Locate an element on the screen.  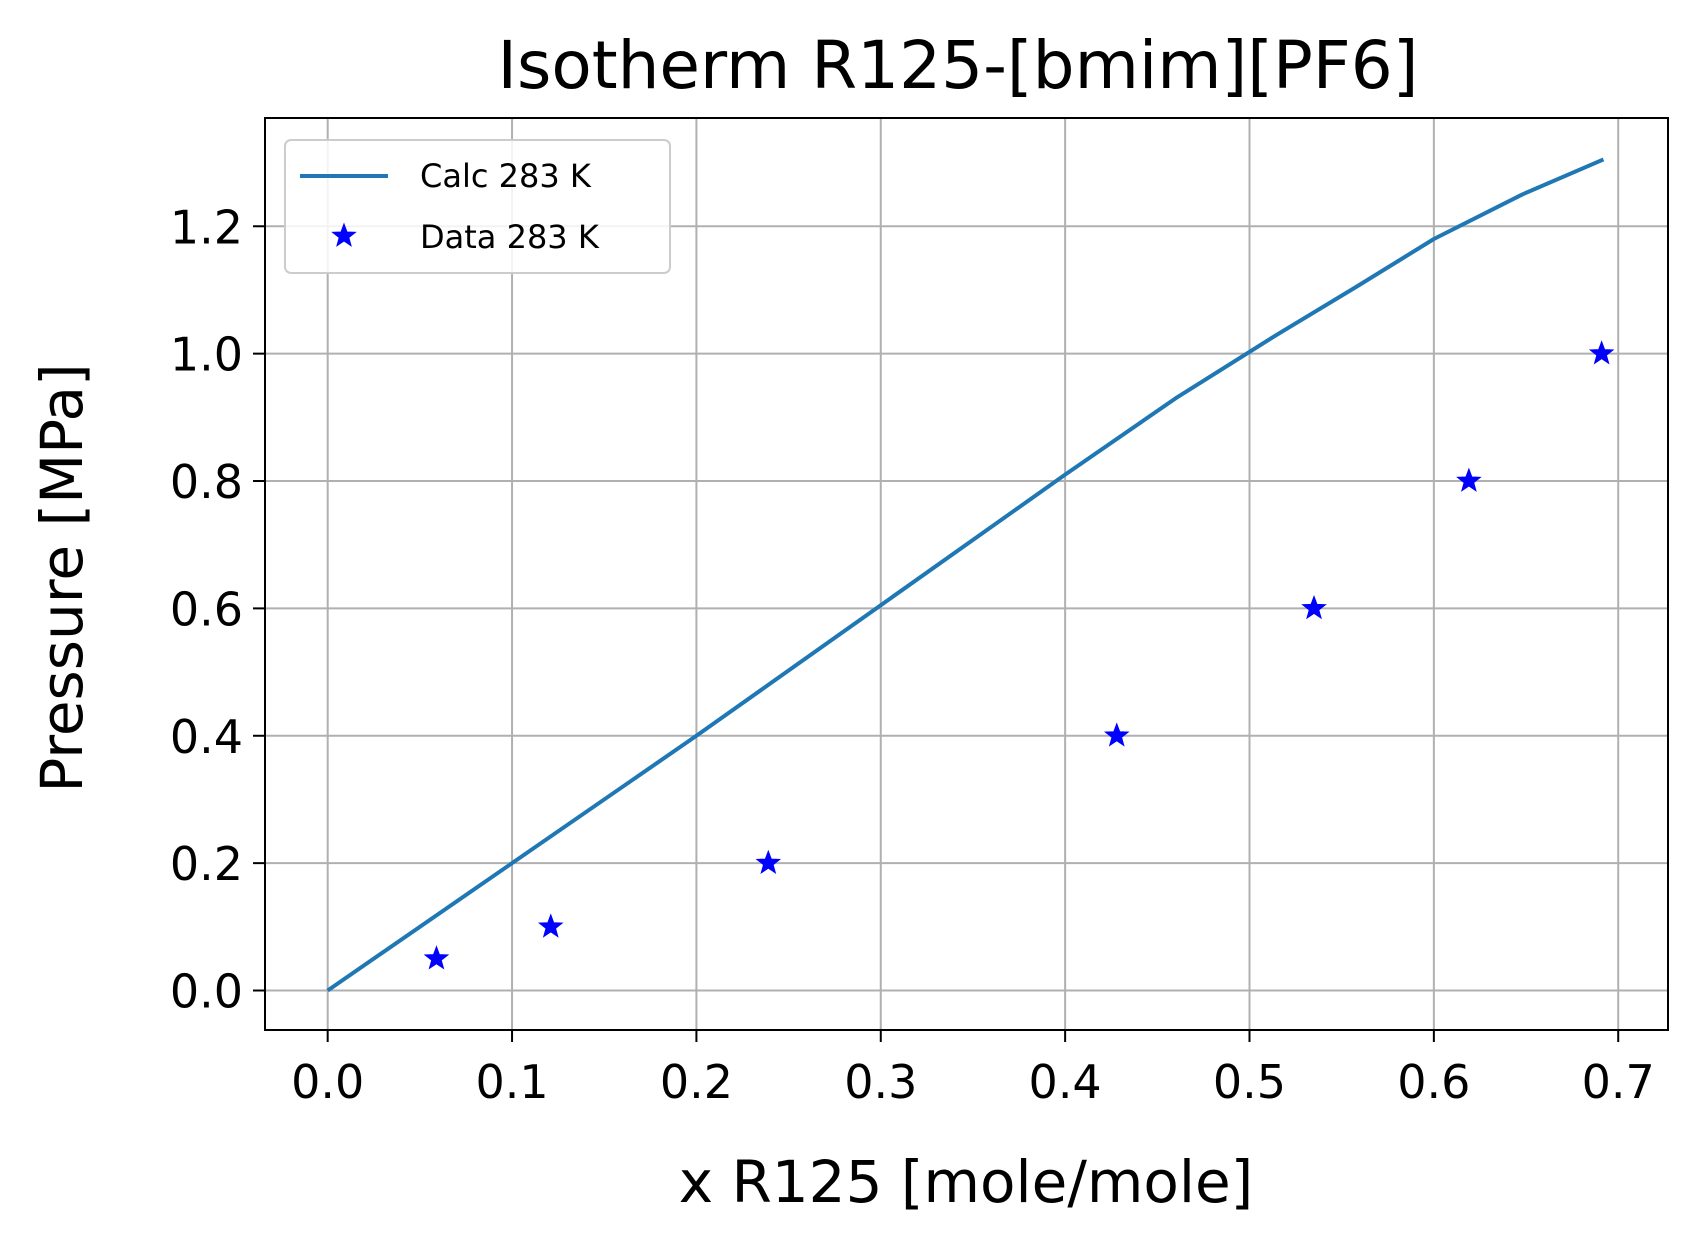
x-tick-label: 0.5 is located at coordinates (1249, 1082).